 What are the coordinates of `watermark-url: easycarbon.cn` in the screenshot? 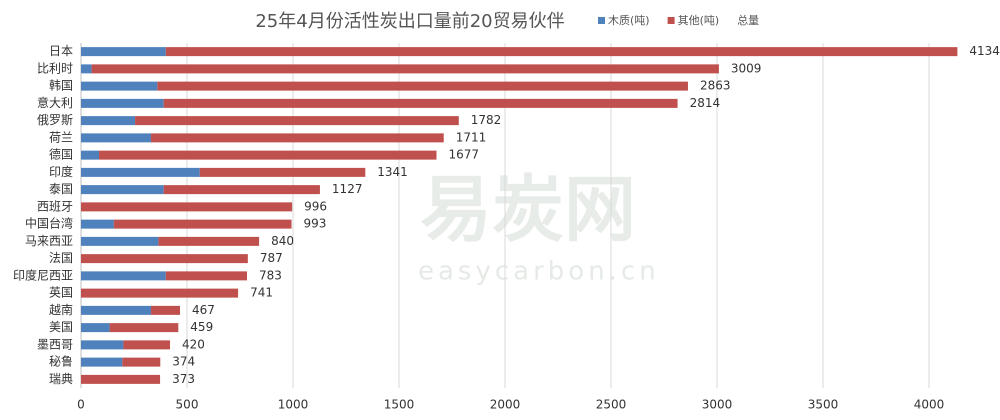 It's located at (539, 272).